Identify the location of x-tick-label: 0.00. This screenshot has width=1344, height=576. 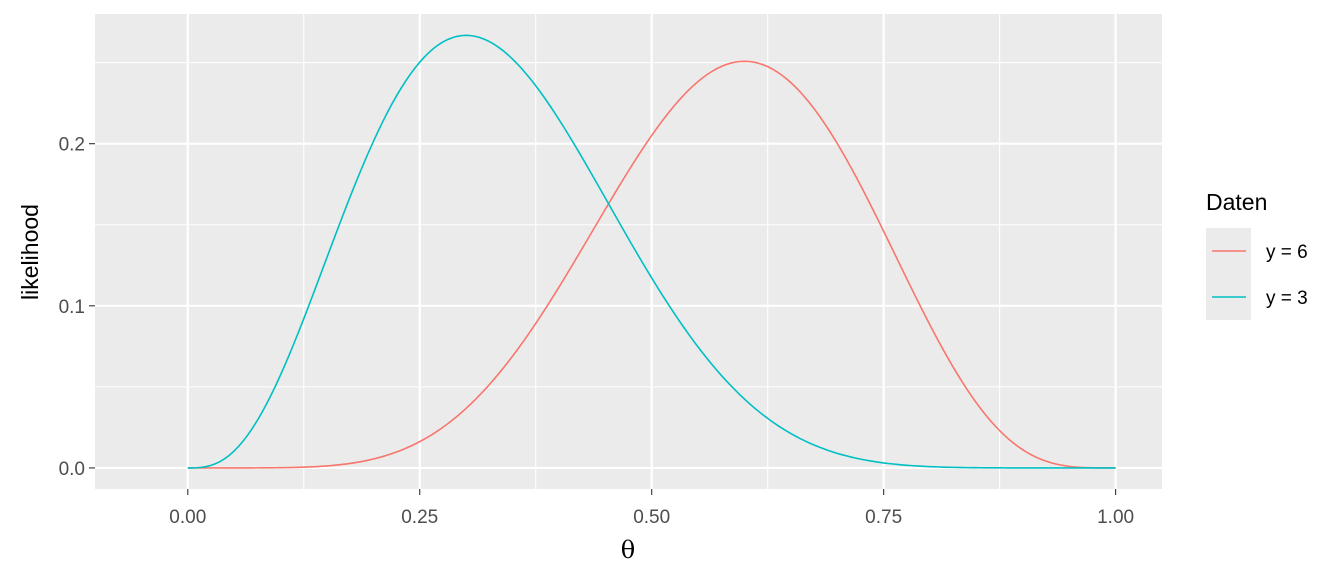
(187, 517).